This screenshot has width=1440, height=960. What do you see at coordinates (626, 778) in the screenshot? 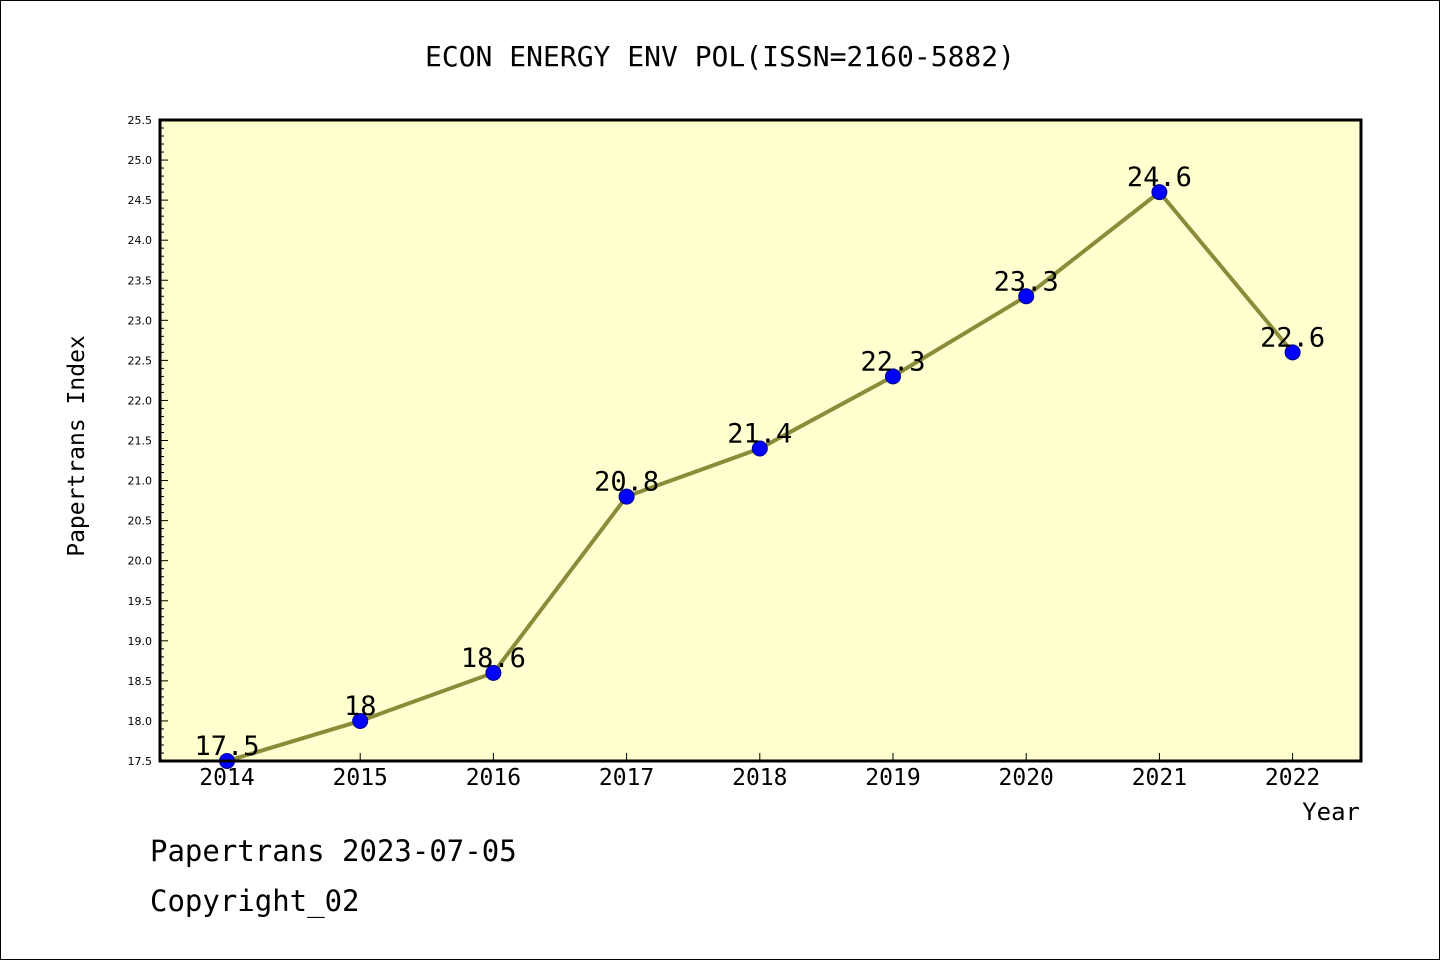
I see `x-tick-label: 2017` at bounding box center [626, 778].